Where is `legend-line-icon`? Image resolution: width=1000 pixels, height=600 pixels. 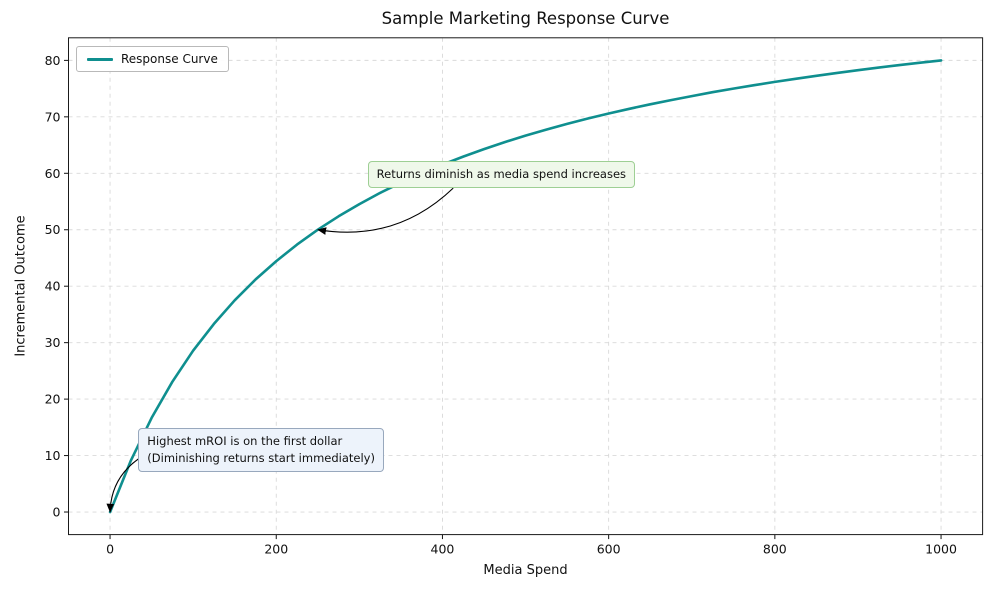 legend-line-icon is located at coordinates (100, 59).